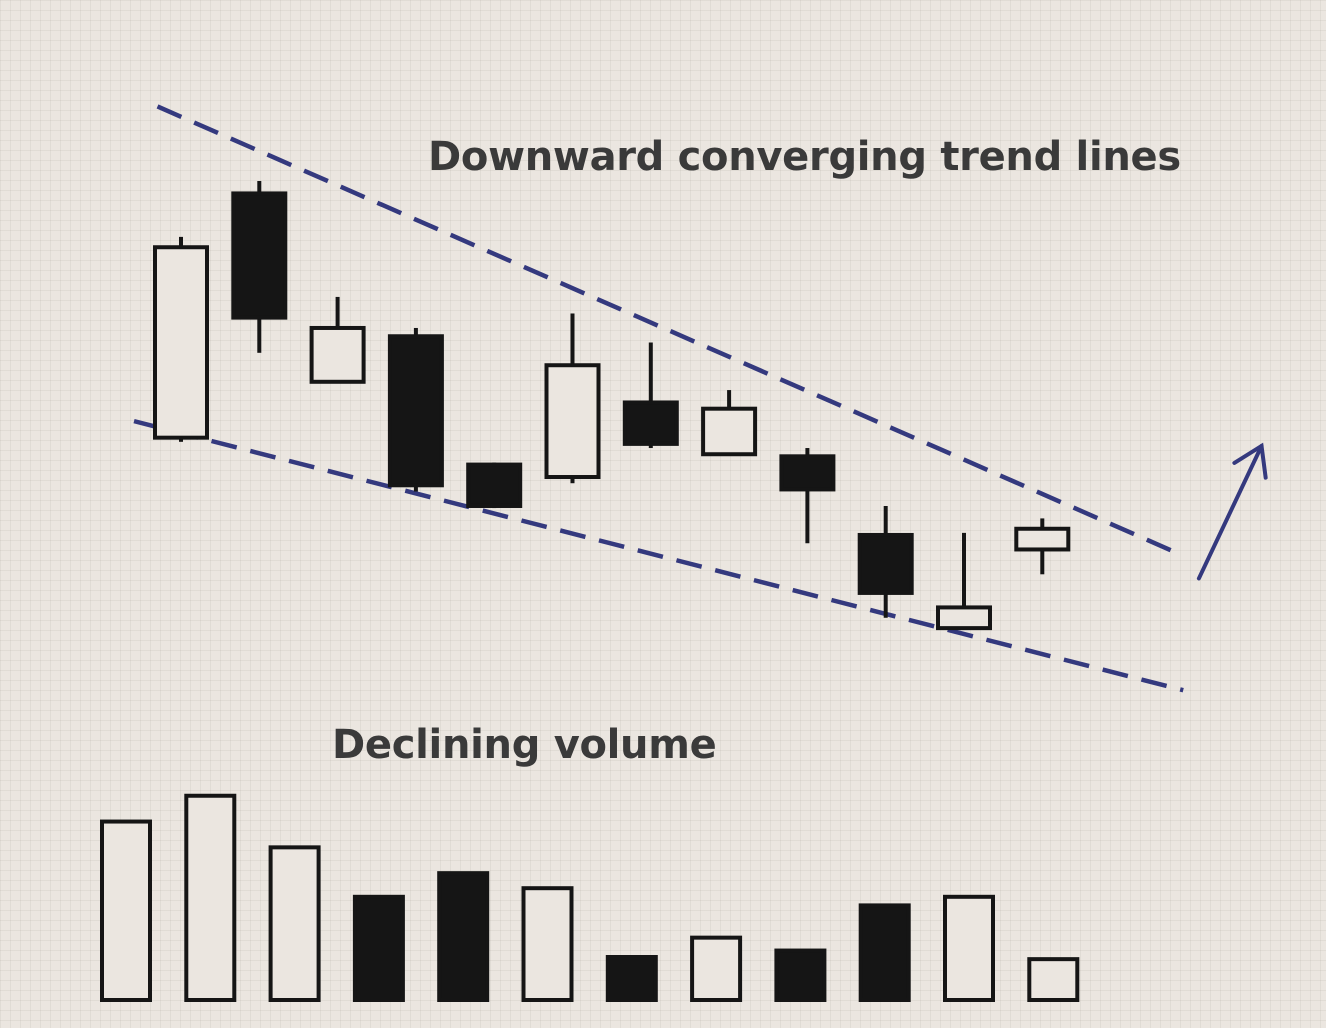 The height and width of the screenshot is (1028, 1326). Describe the element at coordinates (804, 157) in the screenshot. I see `chart-title: Downward converging trend lines` at that location.